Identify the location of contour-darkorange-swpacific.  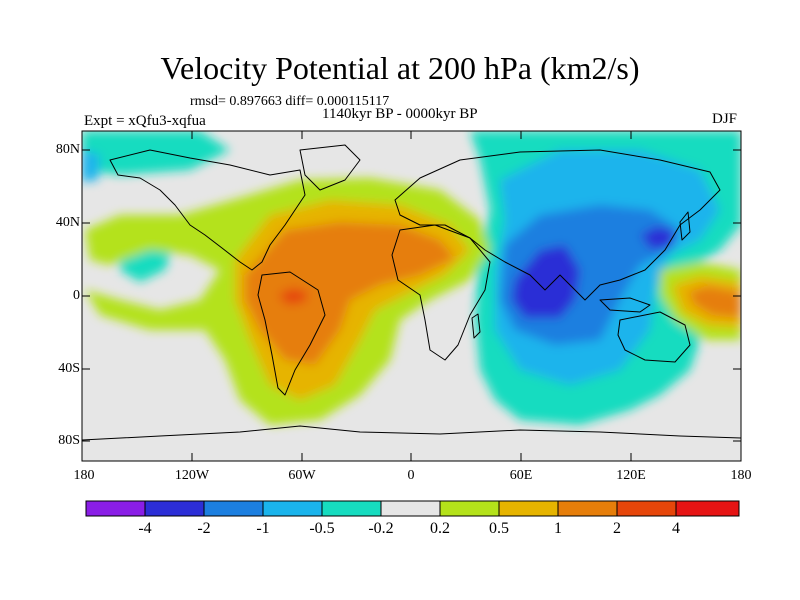
(714, 302).